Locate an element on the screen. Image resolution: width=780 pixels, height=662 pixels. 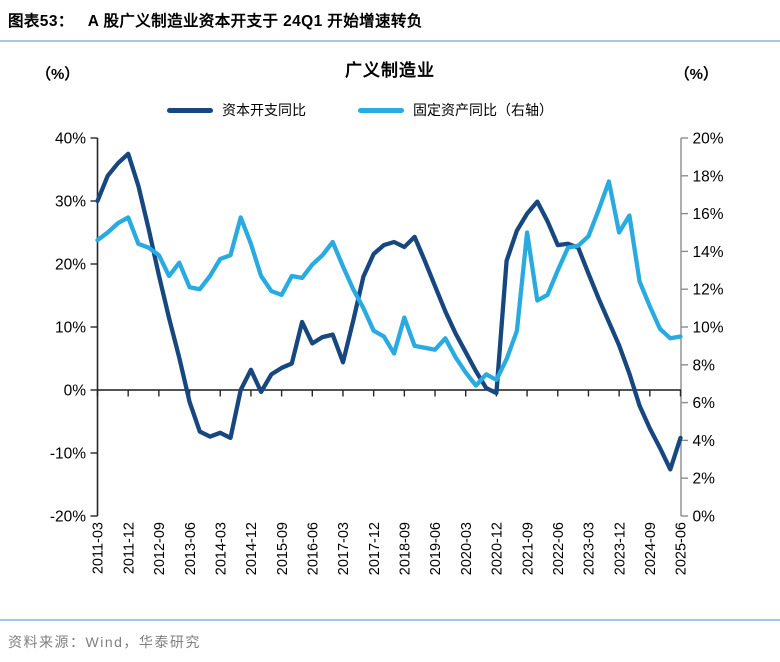
chart-title: 广义制造业 is located at coordinates (390, 70).